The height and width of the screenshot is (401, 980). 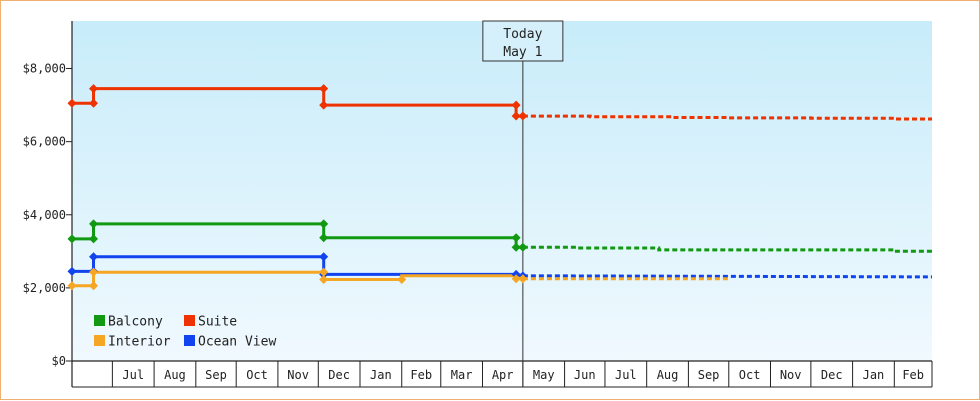 What do you see at coordinates (522, 52) in the screenshot?
I see `today-date-label: May 1` at bounding box center [522, 52].